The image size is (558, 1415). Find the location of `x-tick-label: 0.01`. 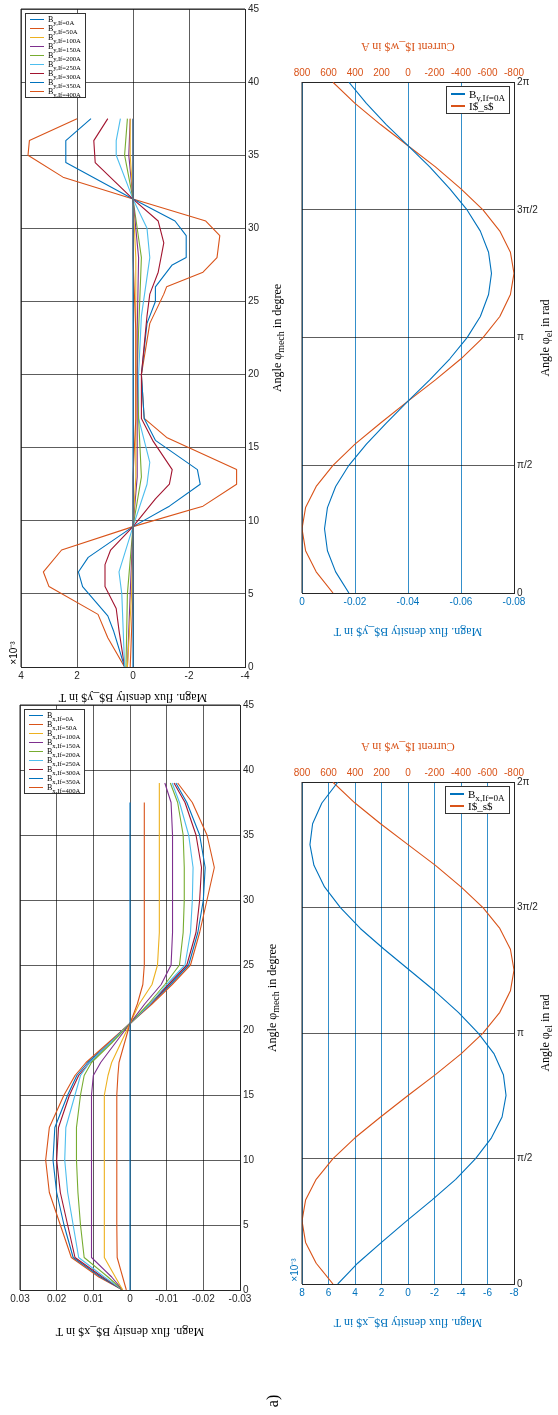

x-tick-label: 0.01 is located at coordinates (93, 1298).